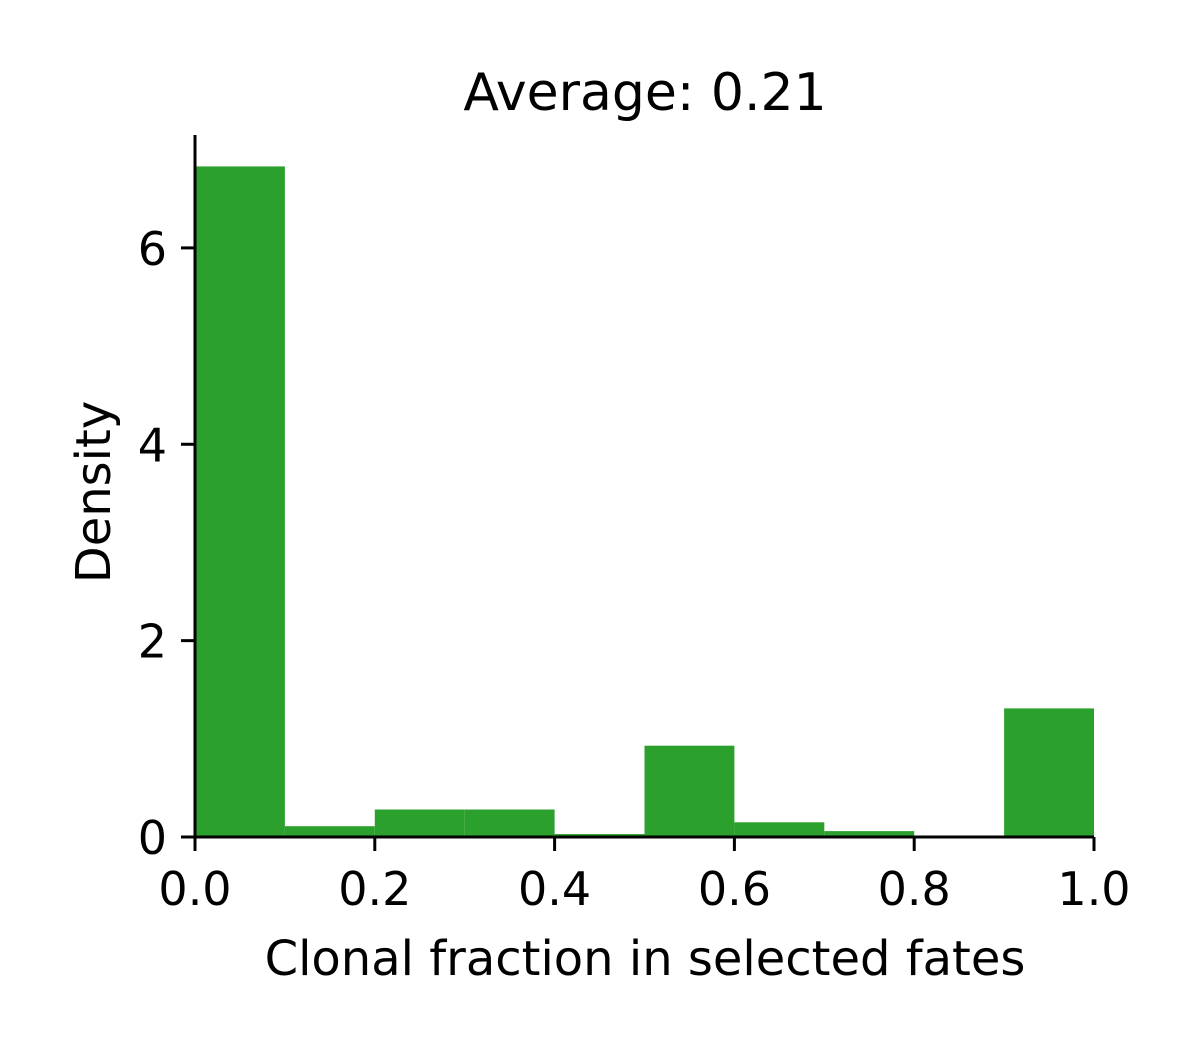 This screenshot has width=1200, height=1050. Describe the element at coordinates (94, 492) in the screenshot. I see `y-axis-title: Density` at that location.